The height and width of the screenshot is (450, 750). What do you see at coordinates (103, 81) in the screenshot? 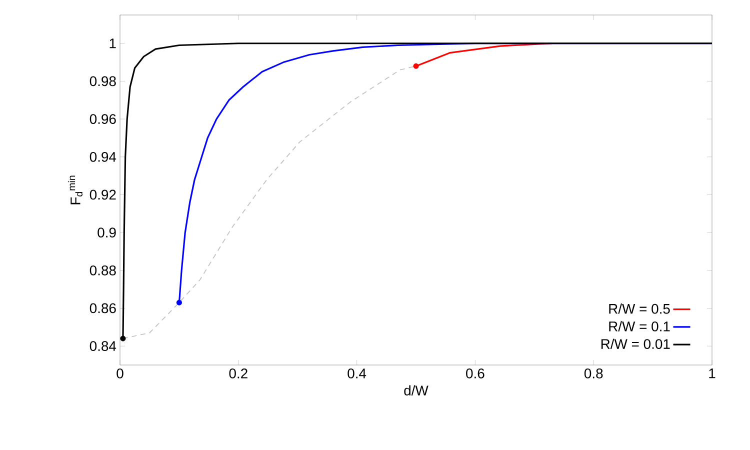
I see `y-tick-label: 0.98` at bounding box center [103, 81].